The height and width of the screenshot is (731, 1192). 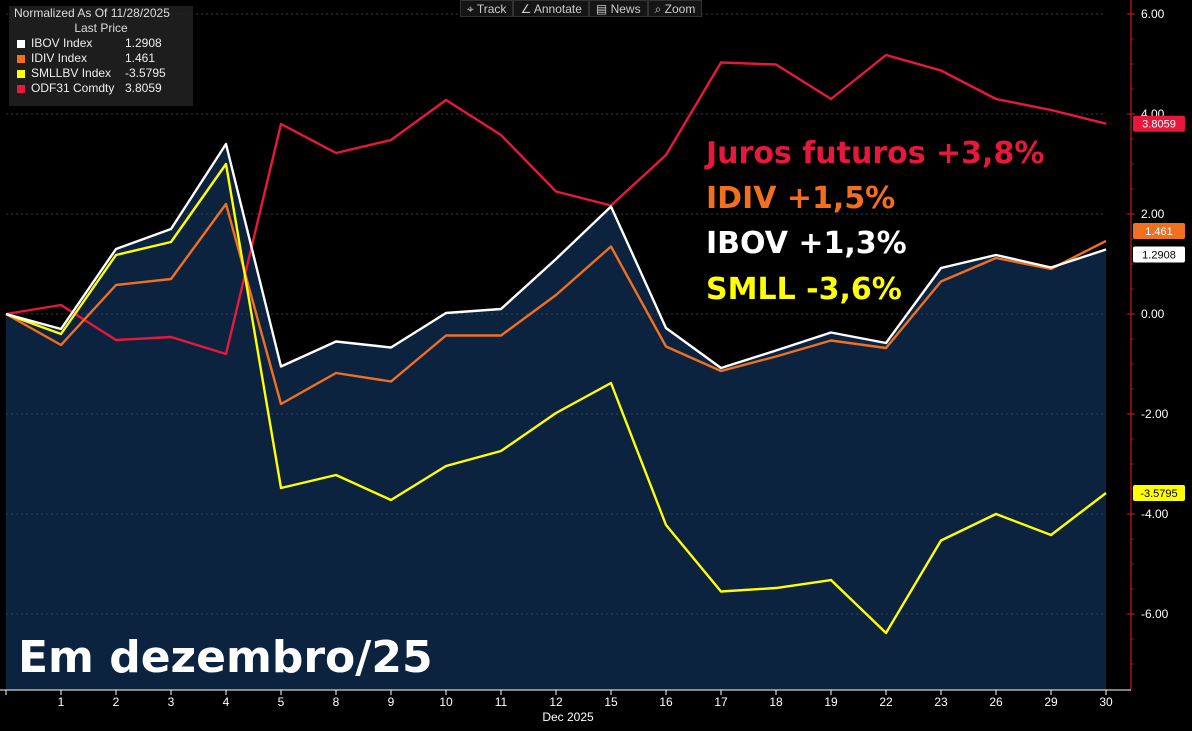 I want to click on legend-item-name: IBOV Index, so click(x=62, y=43).